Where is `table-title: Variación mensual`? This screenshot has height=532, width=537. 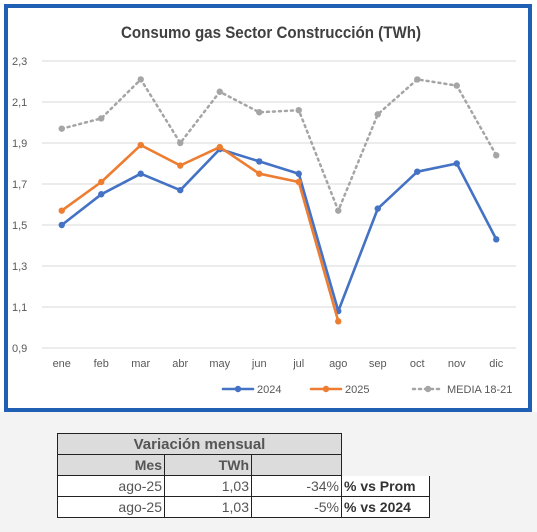
table-title: Variación mensual is located at coordinates (199, 444).